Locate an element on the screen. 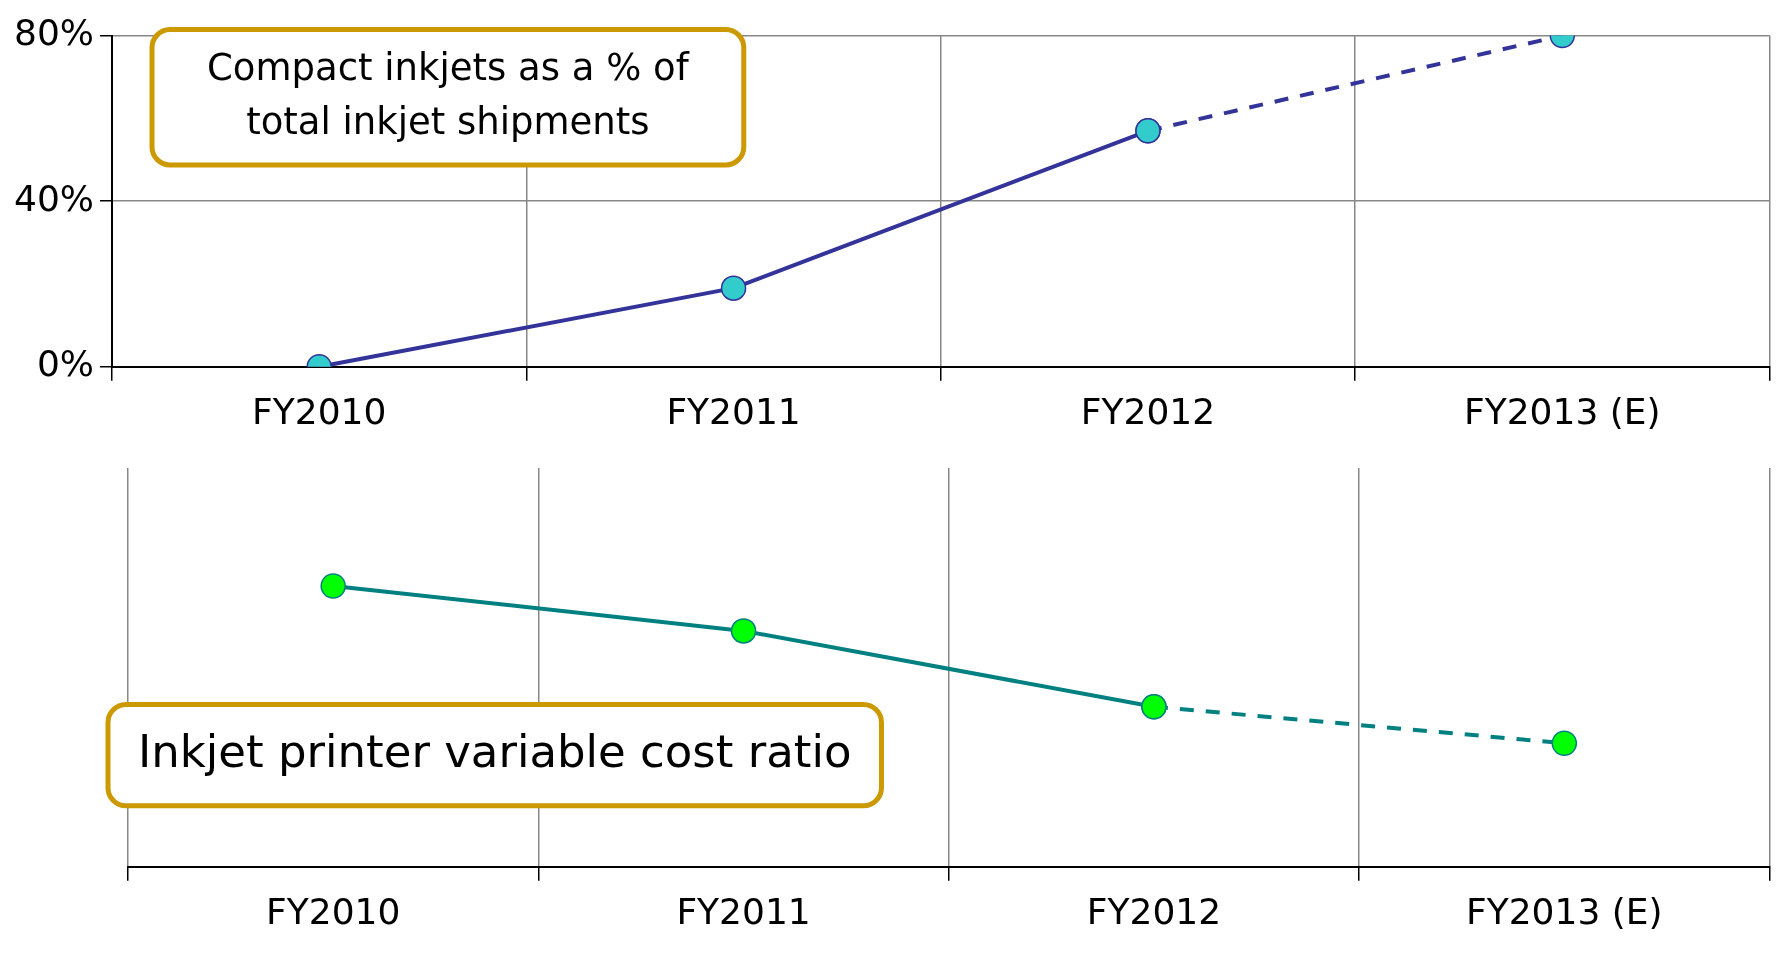 Image resolution: width=1791 pixels, height=959 pixels. y-tick-label: 40% is located at coordinates (54, 198).